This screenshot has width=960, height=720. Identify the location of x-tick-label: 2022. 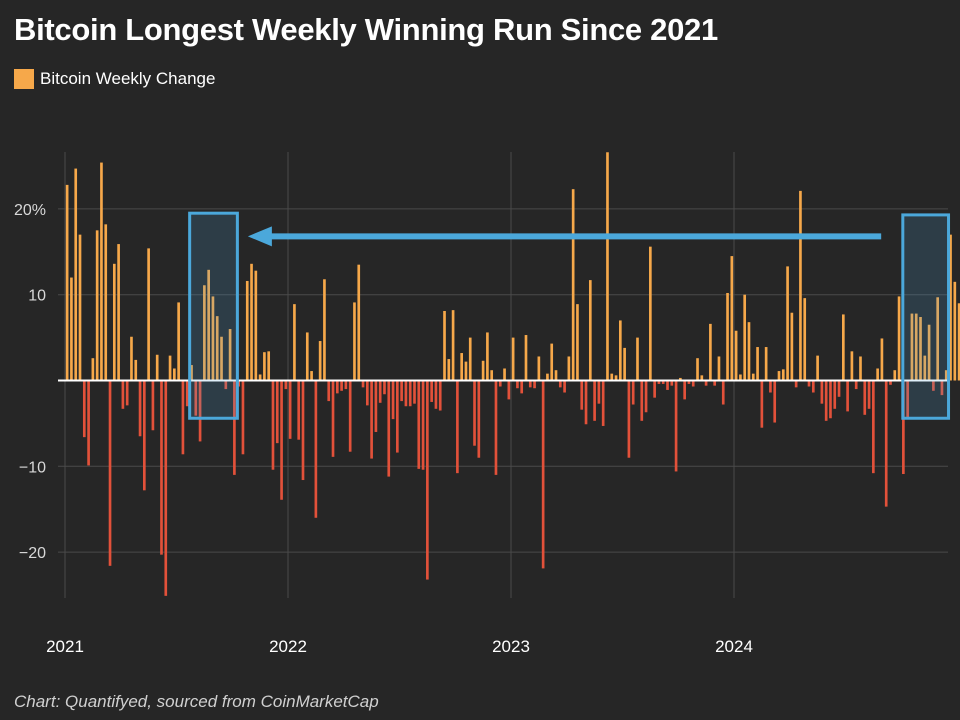
(288, 646).